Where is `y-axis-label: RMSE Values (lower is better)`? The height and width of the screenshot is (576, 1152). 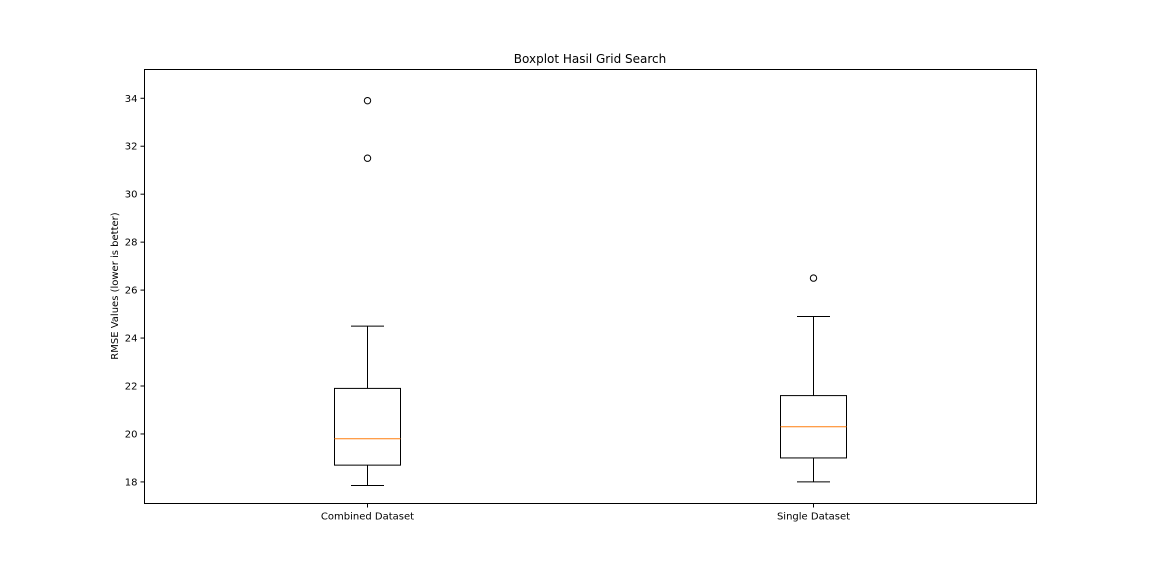
y-axis-label: RMSE Values (lower is better) is located at coordinates (115, 285).